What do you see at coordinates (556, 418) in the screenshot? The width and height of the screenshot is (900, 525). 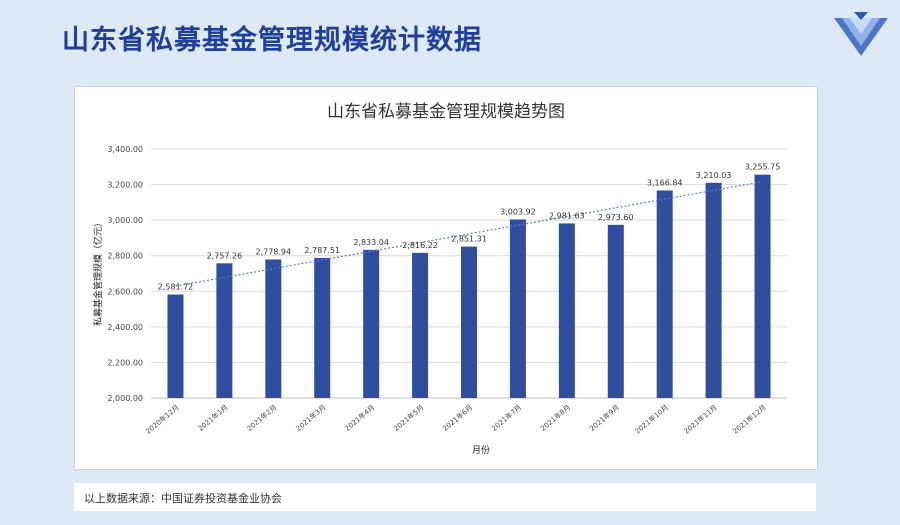 I see `x-tick-label: 2021年8月` at bounding box center [556, 418].